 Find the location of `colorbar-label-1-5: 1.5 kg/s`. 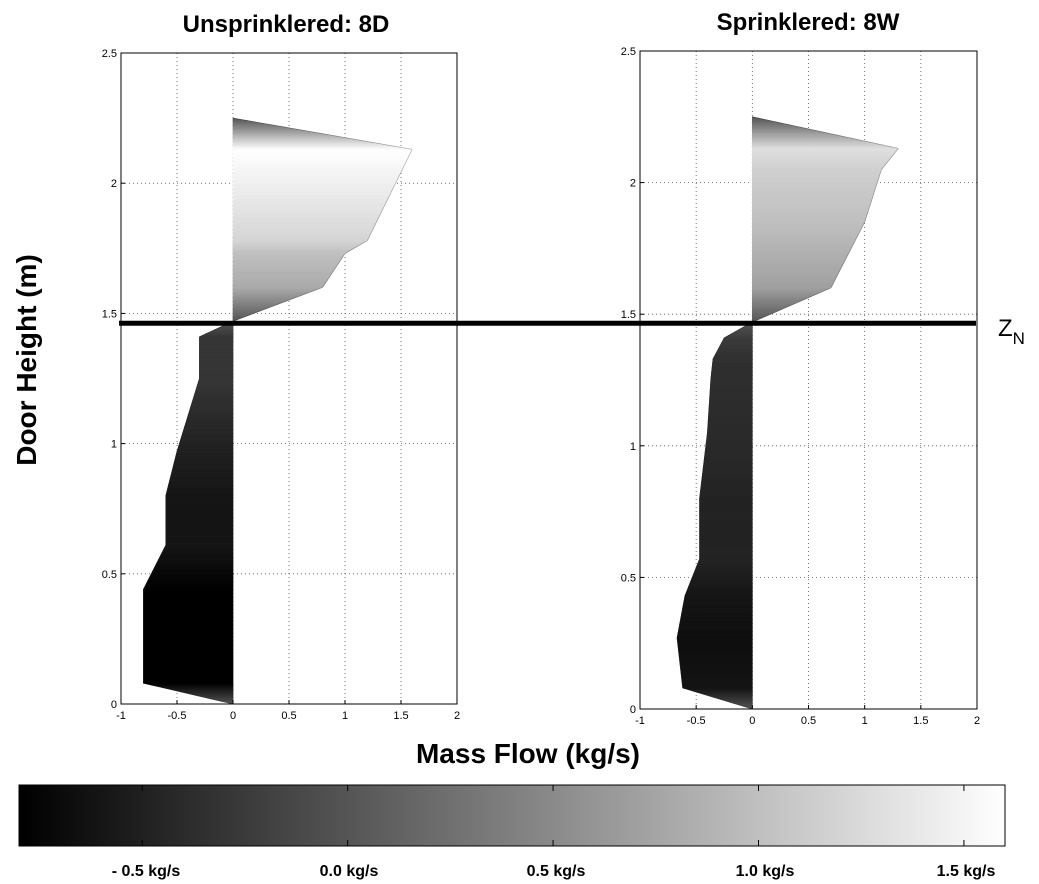

colorbar-label-1-5: 1.5 kg/s is located at coordinates (966, 871).